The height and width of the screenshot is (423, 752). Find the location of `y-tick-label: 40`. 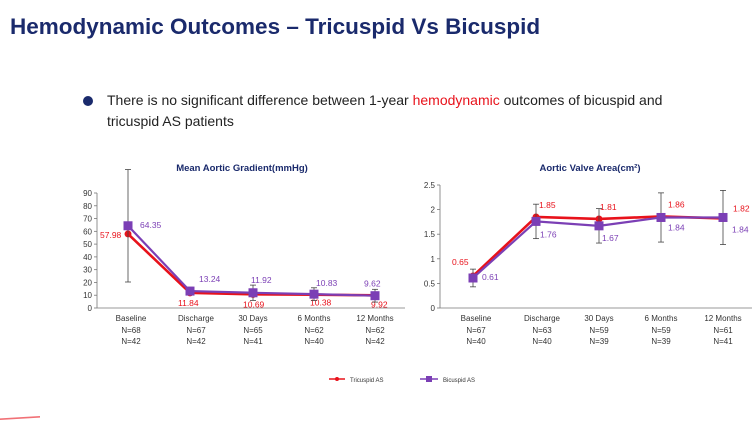

y-tick-label: 40 is located at coordinates (87, 257).